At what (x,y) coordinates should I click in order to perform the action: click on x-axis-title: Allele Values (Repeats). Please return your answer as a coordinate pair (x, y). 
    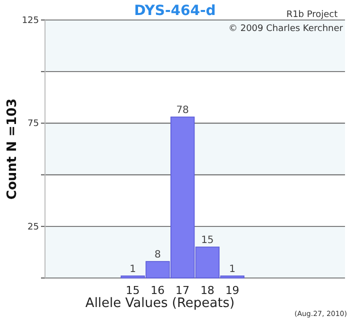
    Looking at the image, I should click on (160, 303).